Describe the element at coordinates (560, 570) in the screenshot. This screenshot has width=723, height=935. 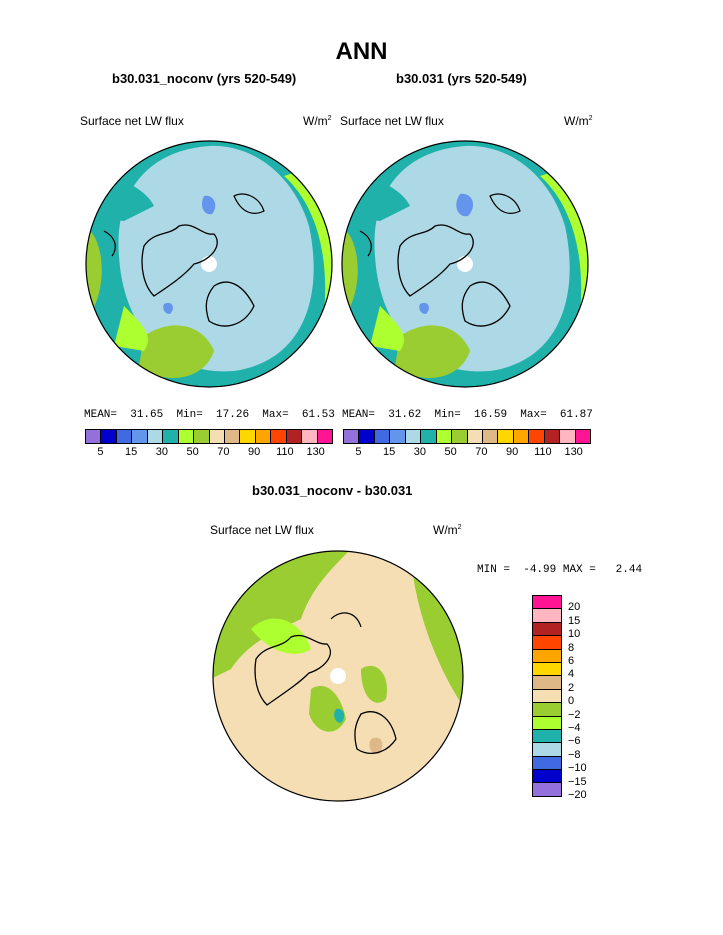
I see `diff-stats: MIN = -4.99 MAX = 2.44` at that location.